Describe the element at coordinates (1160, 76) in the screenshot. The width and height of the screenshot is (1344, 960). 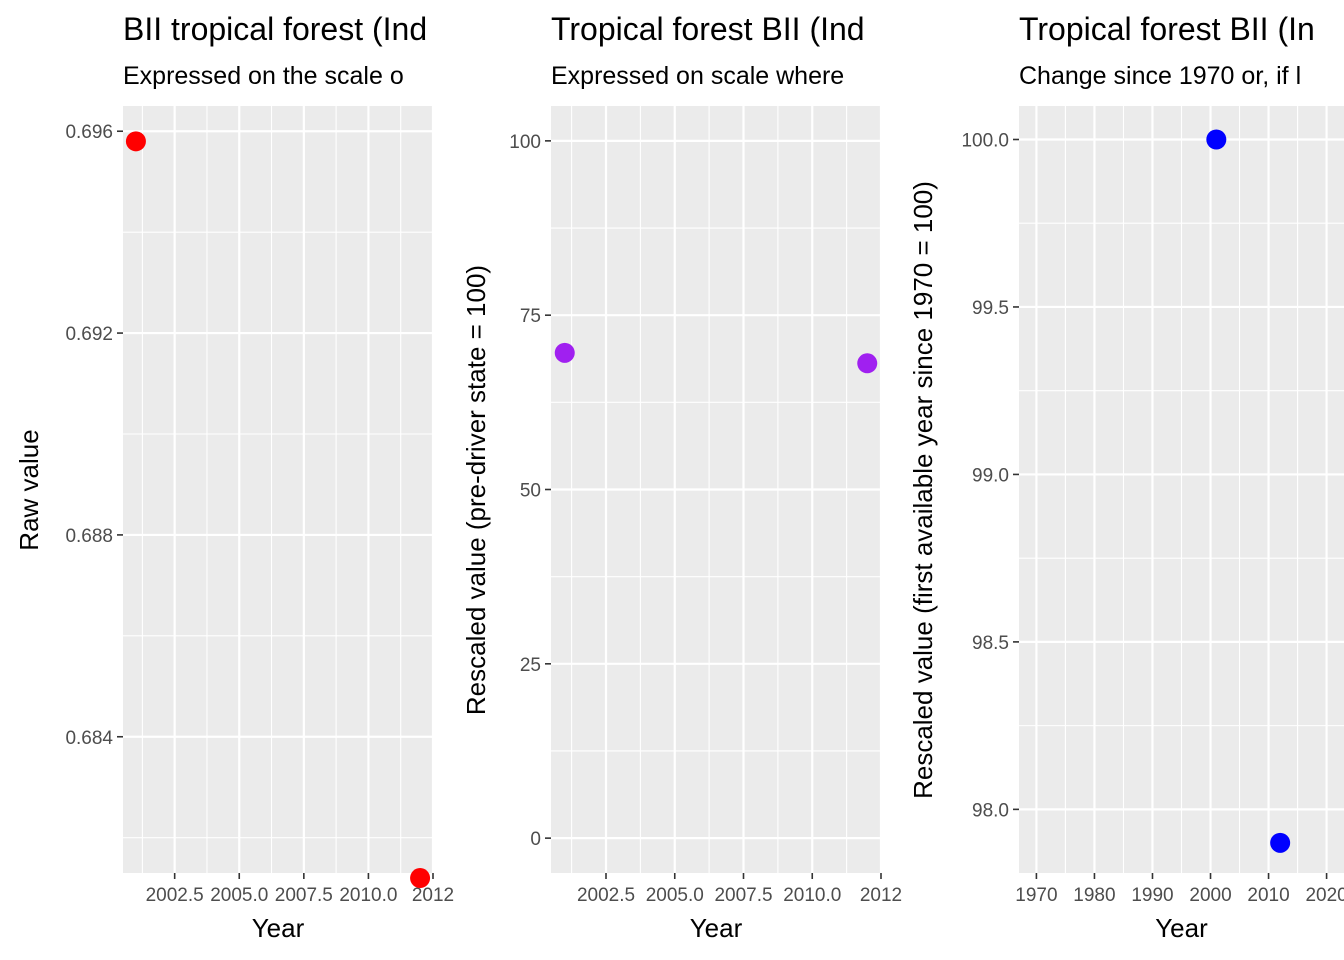
I see `chart-subtitle: Change since 1970 or, if l` at that location.